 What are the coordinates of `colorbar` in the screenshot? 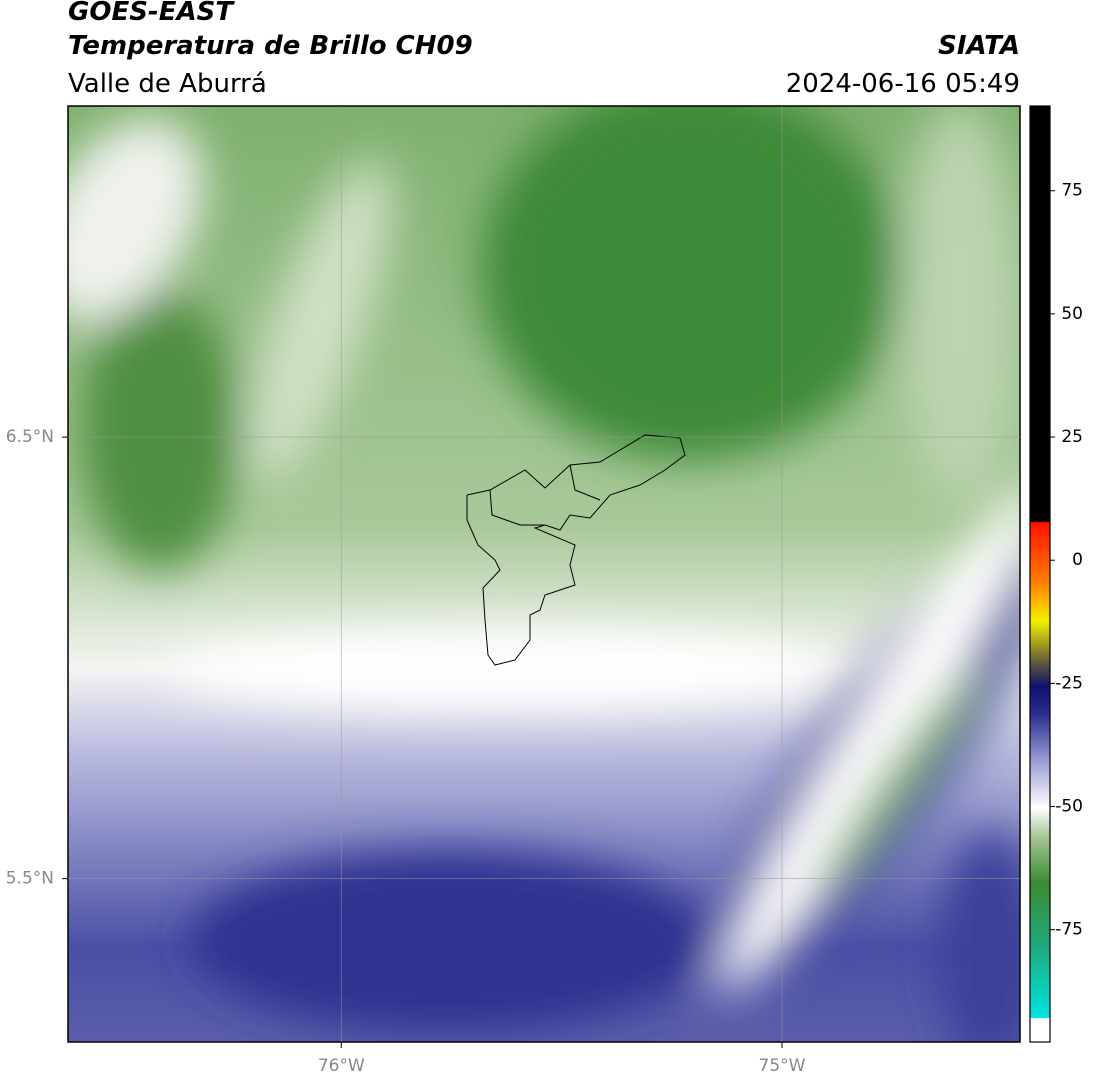 It's located at (1040, 574).